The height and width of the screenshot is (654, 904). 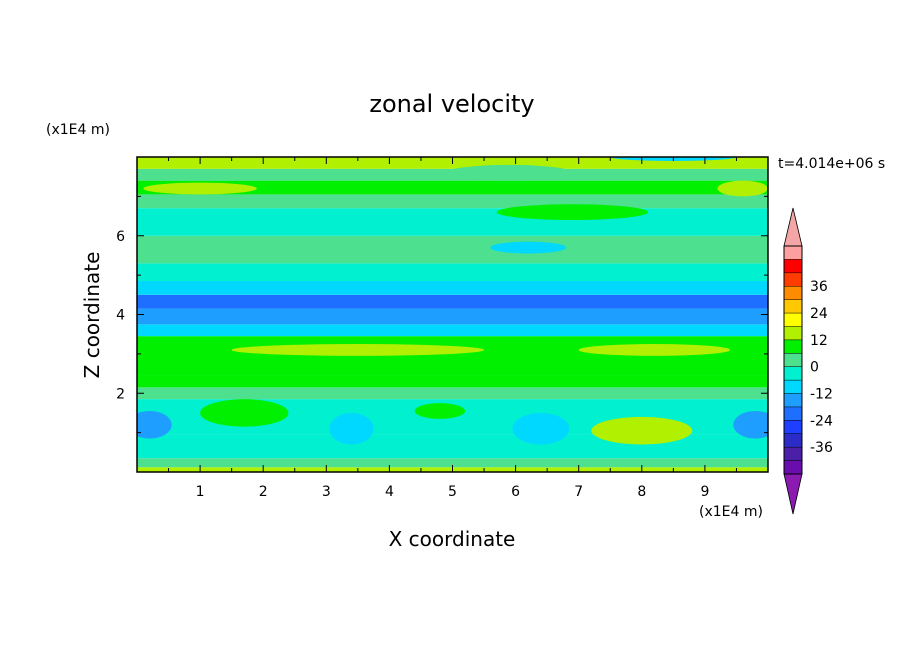 I want to click on x-tick-label: 2, so click(x=263, y=492).